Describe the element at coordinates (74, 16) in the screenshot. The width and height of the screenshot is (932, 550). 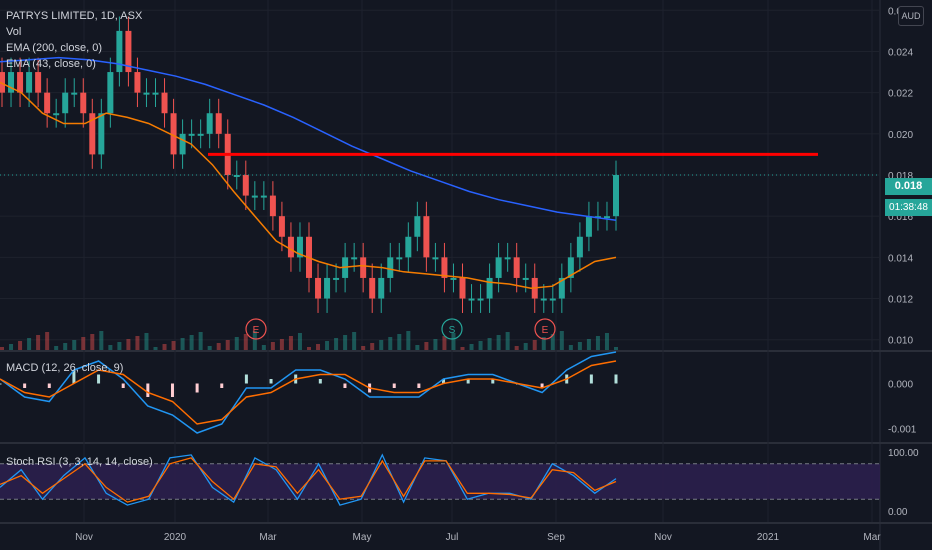
I see `symbol-title: PATRYS LIMITED, 1D, ASX` at that location.